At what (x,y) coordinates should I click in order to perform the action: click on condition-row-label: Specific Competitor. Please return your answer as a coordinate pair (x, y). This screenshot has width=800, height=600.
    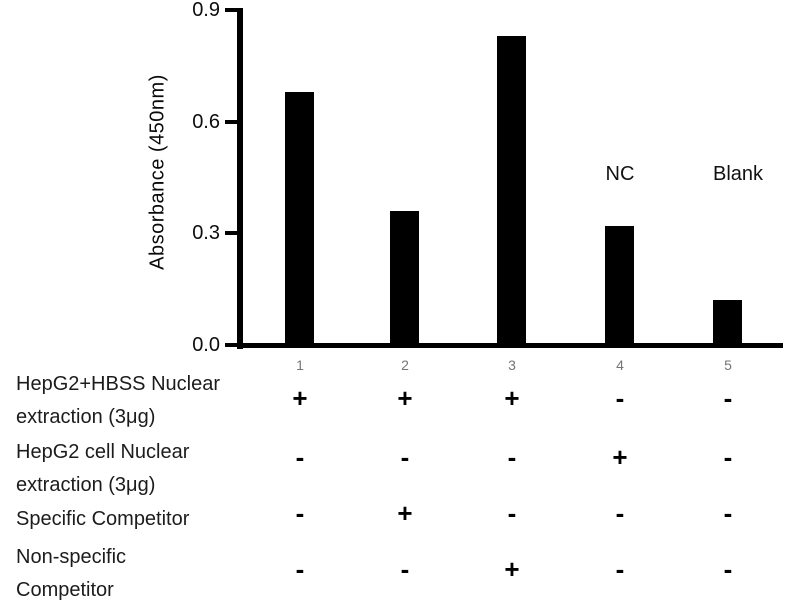
    Looking at the image, I should click on (103, 519).